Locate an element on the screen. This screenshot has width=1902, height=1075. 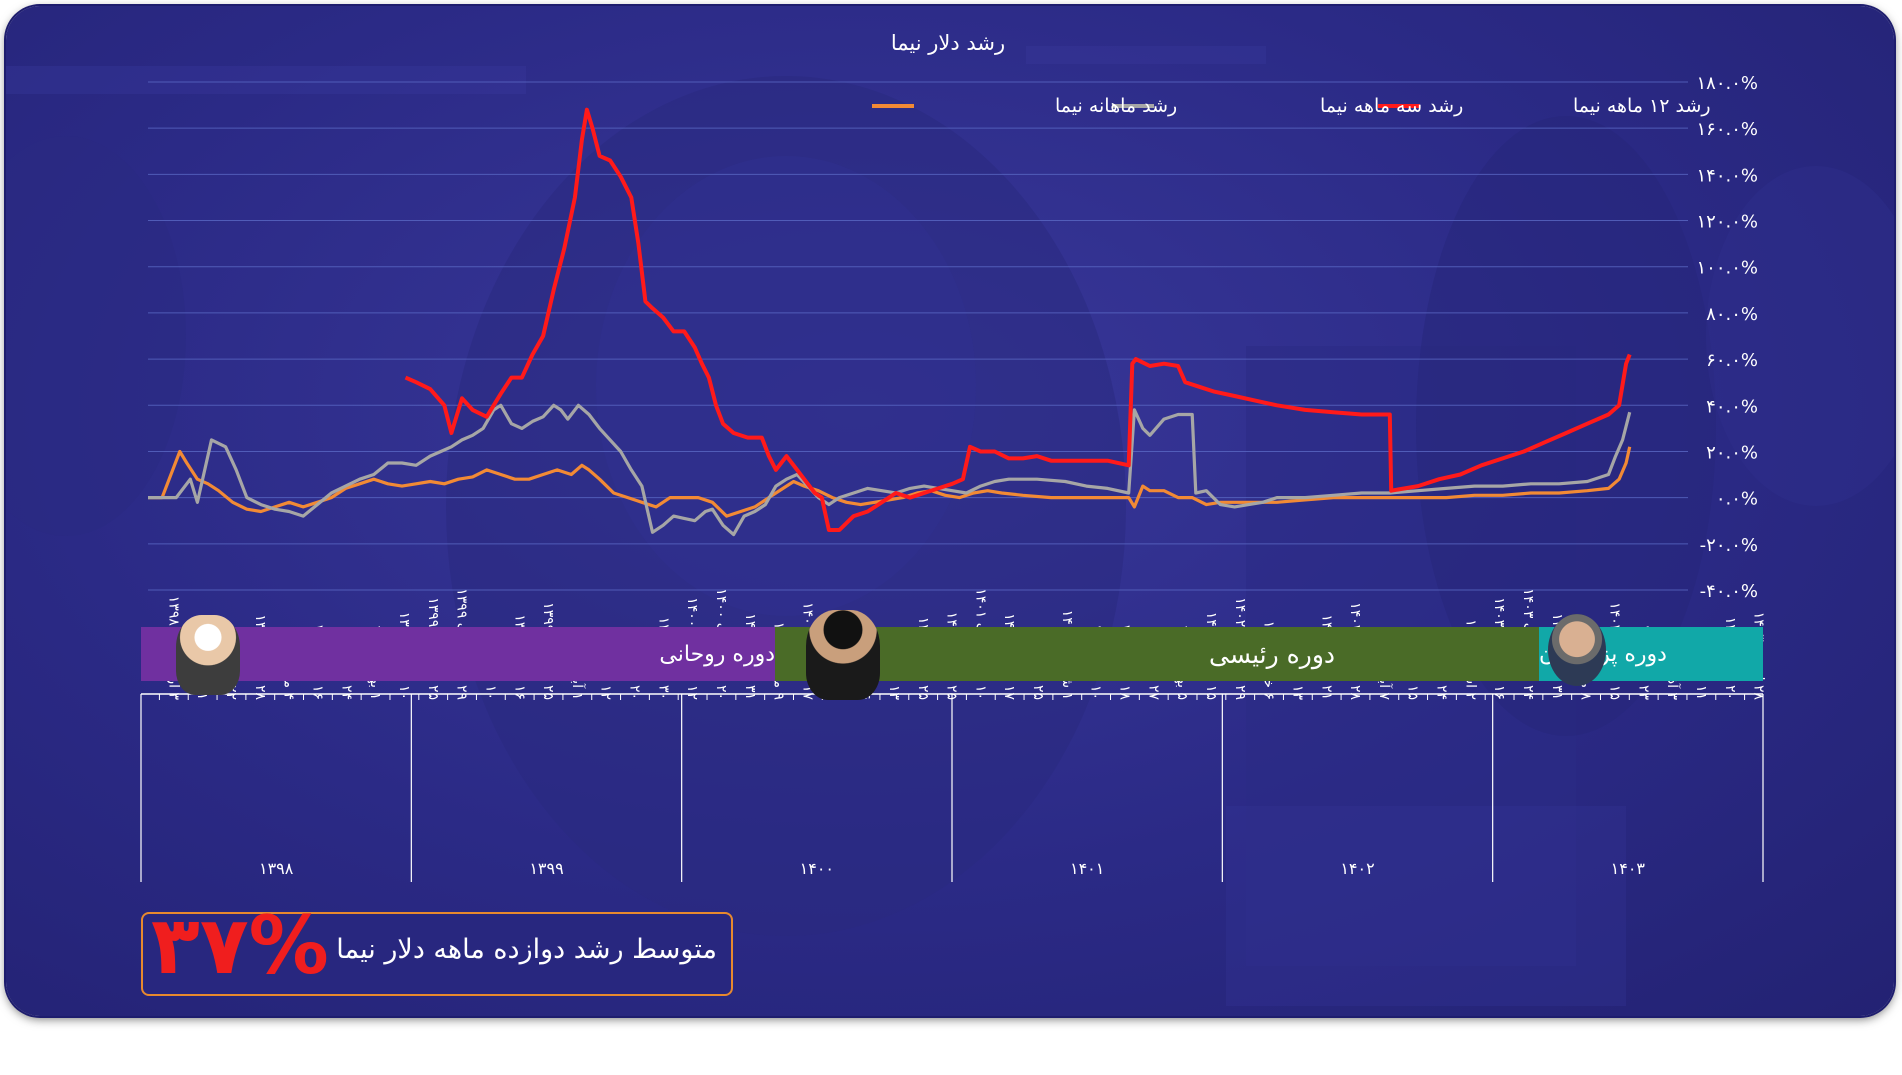
average-growth-box: ۳۷% متوسط رشد دوازده ماهه دلار نیما is located at coordinates (437, 951).